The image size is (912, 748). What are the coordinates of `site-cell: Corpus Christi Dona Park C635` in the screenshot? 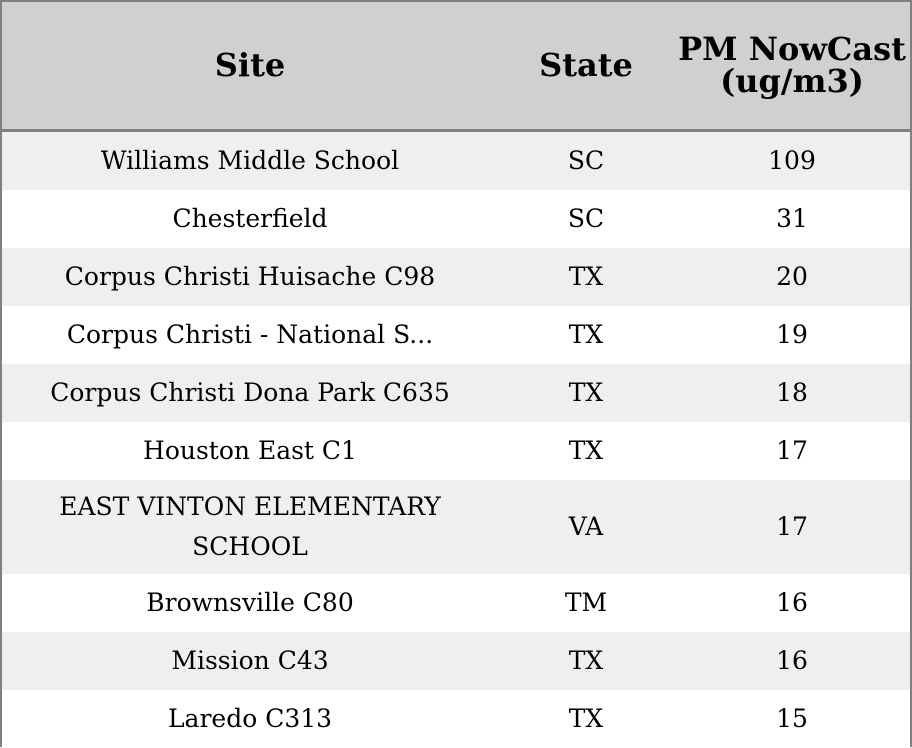 It's located at (250, 392).